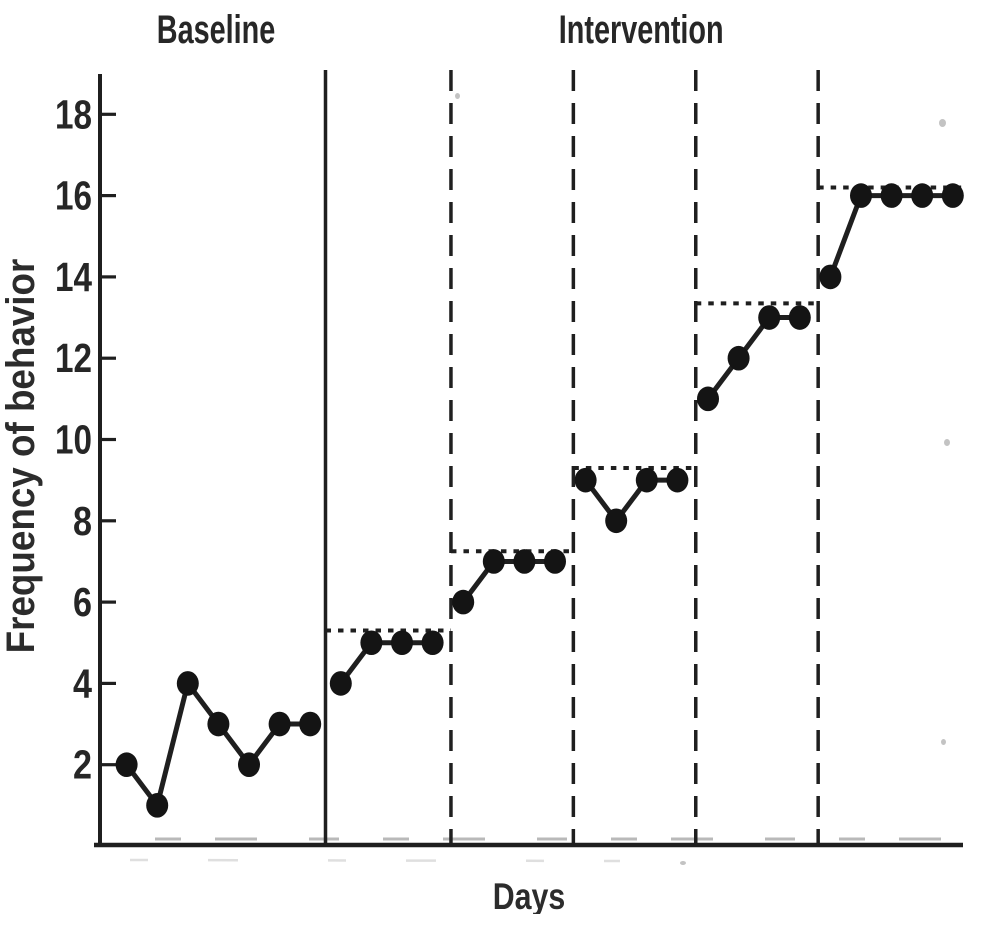 The height and width of the screenshot is (938, 986). What do you see at coordinates (82, 765) in the screenshot?
I see `y-tick-label: 2` at bounding box center [82, 765].